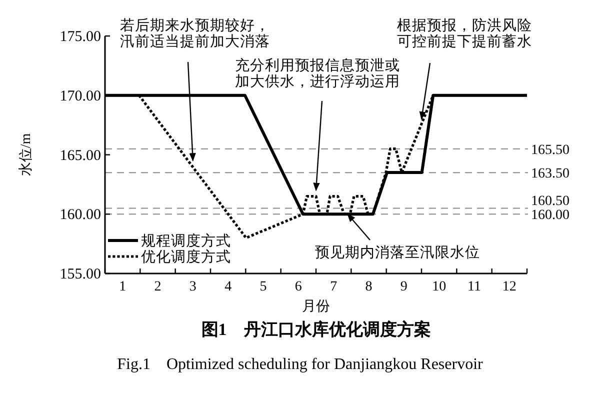 Image resolution: width=600 pixels, height=393 pixels. Describe the element at coordinates (186, 241) in the screenshot. I see `legend-label: 规程调度方式` at that location.